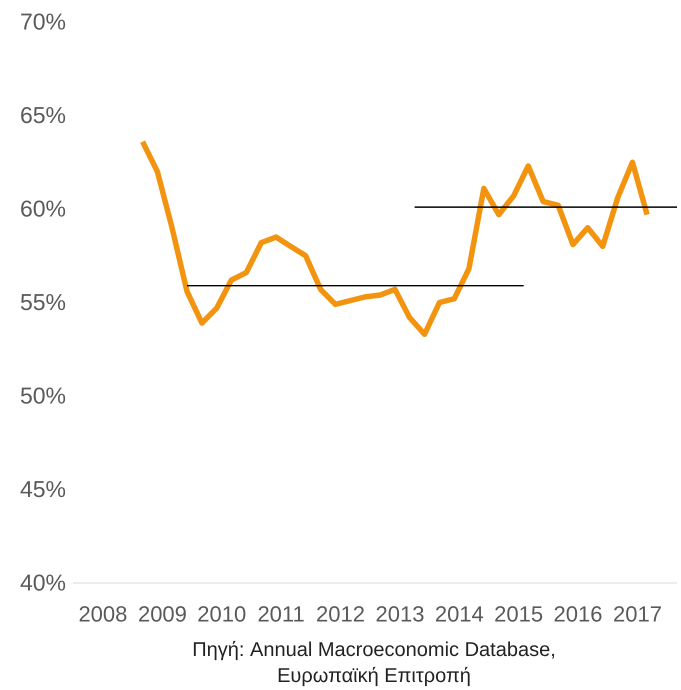 Image resolution: width=681 pixels, height=690 pixels. I want to click on x-tick-label: 2008, so click(103, 614).